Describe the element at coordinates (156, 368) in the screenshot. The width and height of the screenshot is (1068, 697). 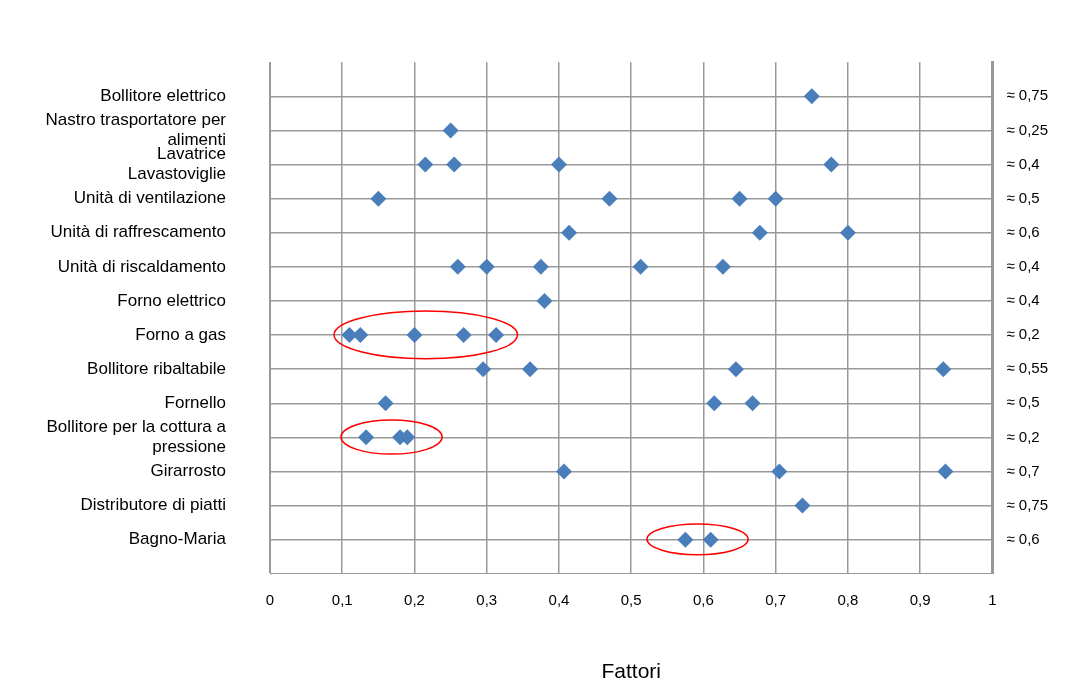
I see `y-tick-label: Bollitore ribaltabile` at that location.